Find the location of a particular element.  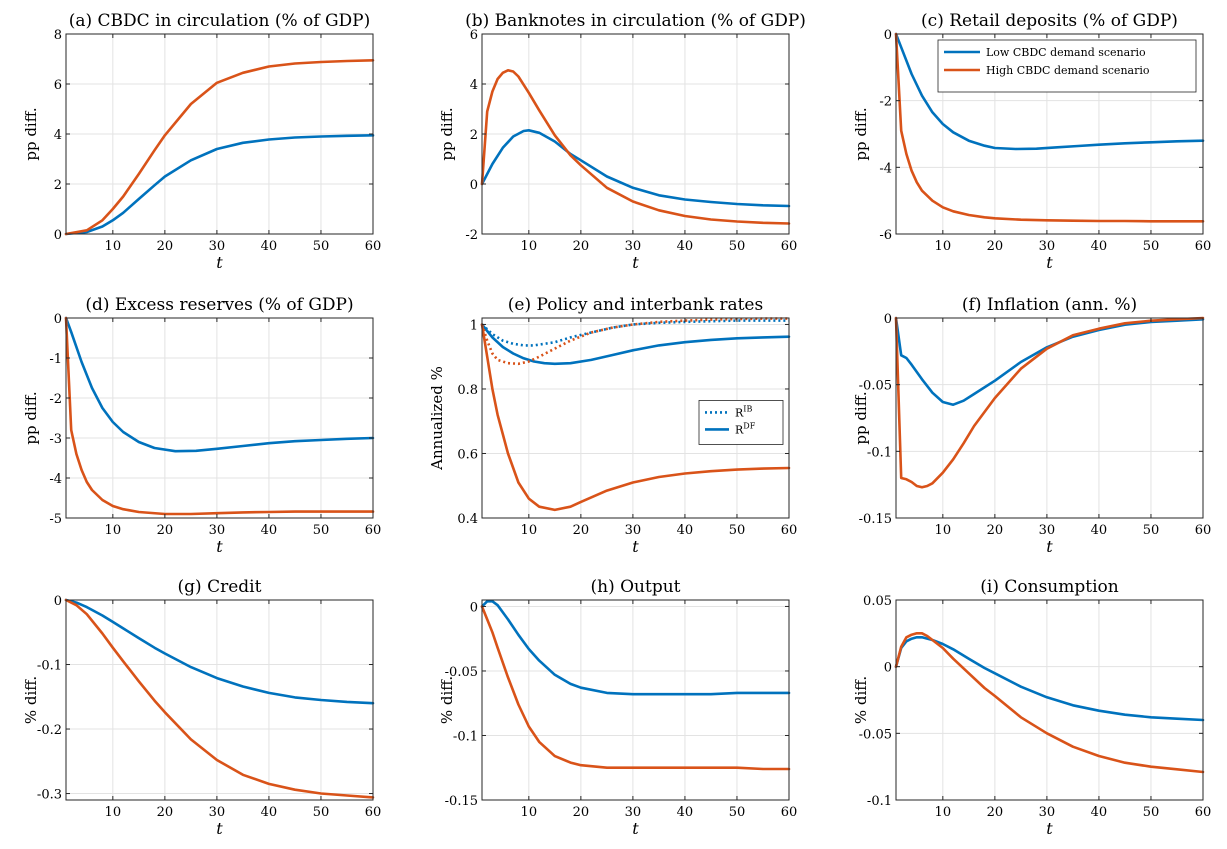

chart-title: (e) Policy and interbank rates is located at coordinates (635, 305).